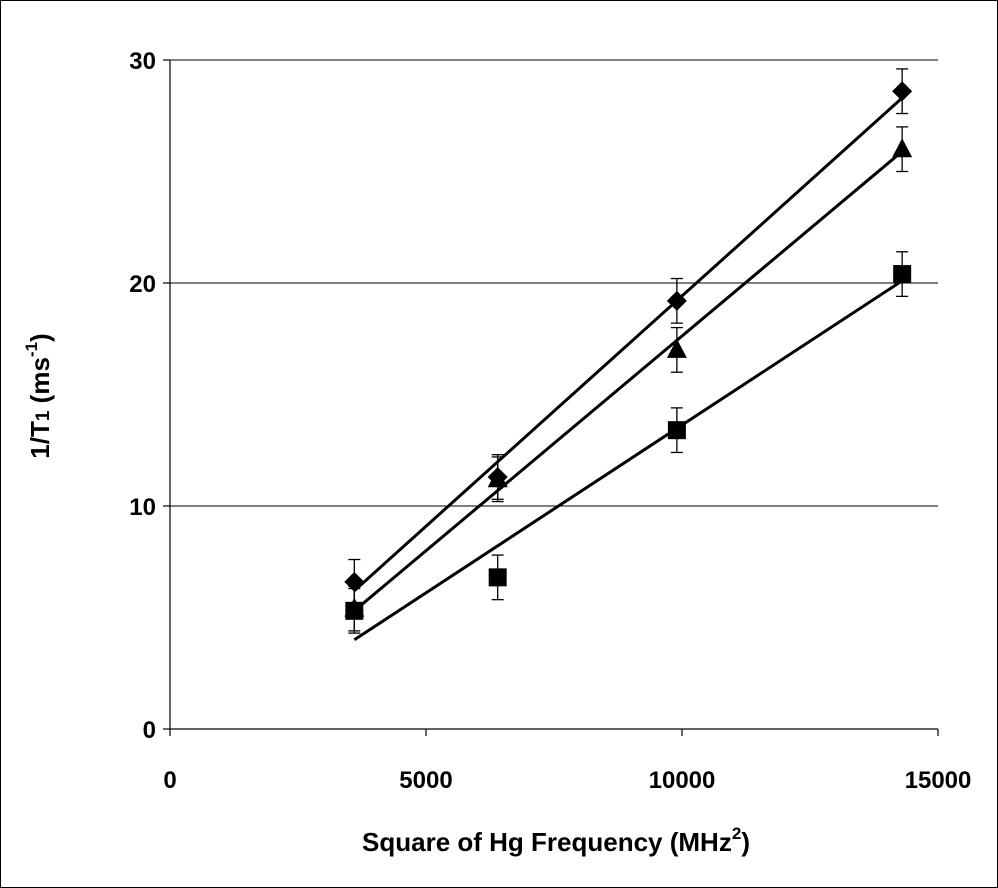 The width and height of the screenshot is (998, 888). What do you see at coordinates (556, 840) in the screenshot?
I see `x-axis-title: Square of Hg Frequency (MHz2)` at bounding box center [556, 840].